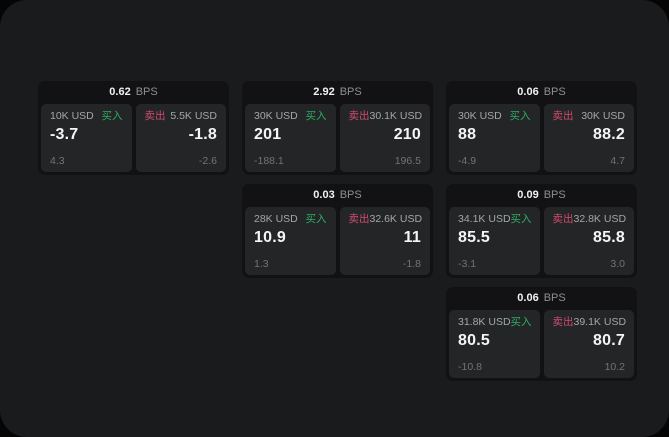 The height and width of the screenshot is (437, 669). Describe the element at coordinates (337, 92) in the screenshot. I see `card-header: 2.92 BPS` at that location.